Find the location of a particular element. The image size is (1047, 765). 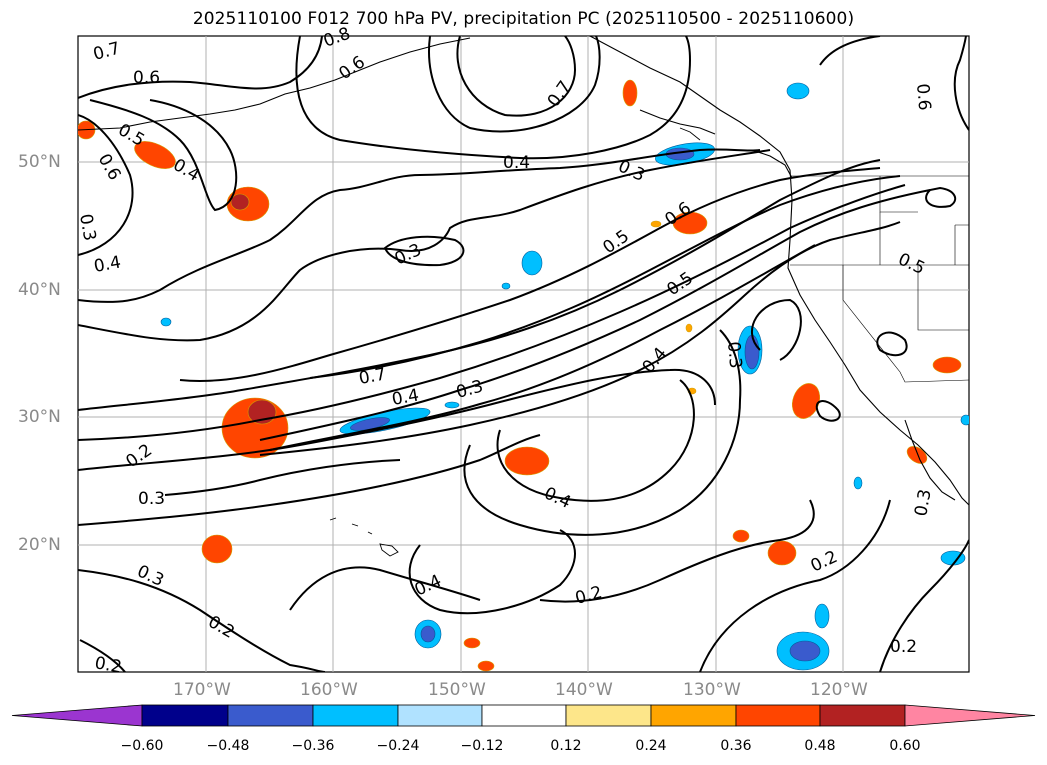

colorbar-tick-label: −0.60 is located at coordinates (142, 746).